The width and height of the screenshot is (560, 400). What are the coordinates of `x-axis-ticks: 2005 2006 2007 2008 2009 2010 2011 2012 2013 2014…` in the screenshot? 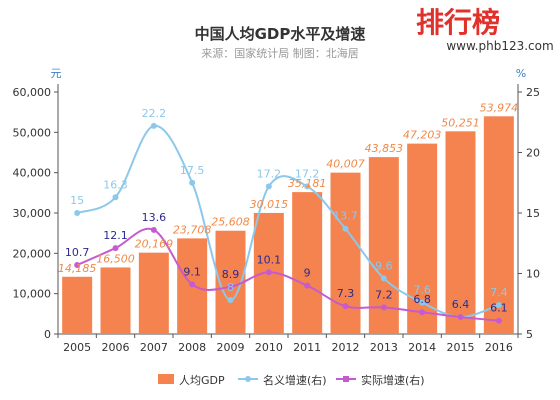 It's located at (288, 344).